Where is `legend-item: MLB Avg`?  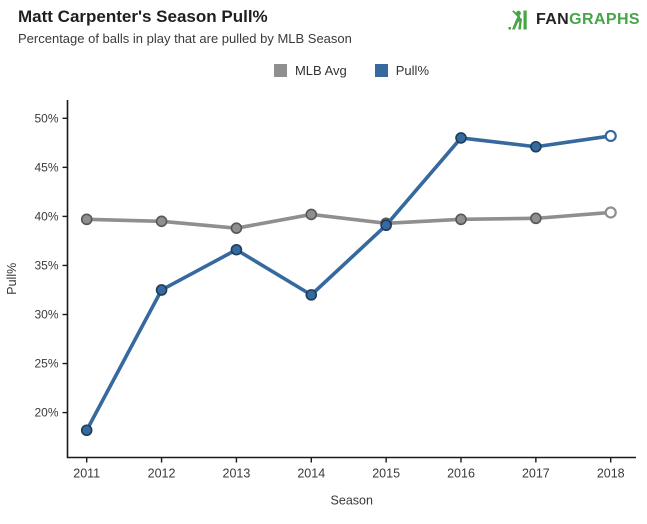 legend-item: MLB Avg is located at coordinates (310, 70).